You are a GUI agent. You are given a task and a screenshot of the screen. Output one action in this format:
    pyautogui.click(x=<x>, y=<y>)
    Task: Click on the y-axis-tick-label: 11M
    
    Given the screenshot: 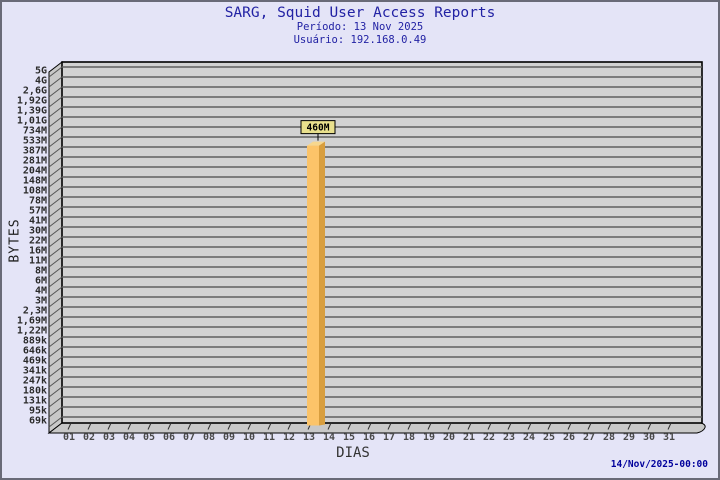 What is the action you would take?
    pyautogui.click(x=38, y=261)
    